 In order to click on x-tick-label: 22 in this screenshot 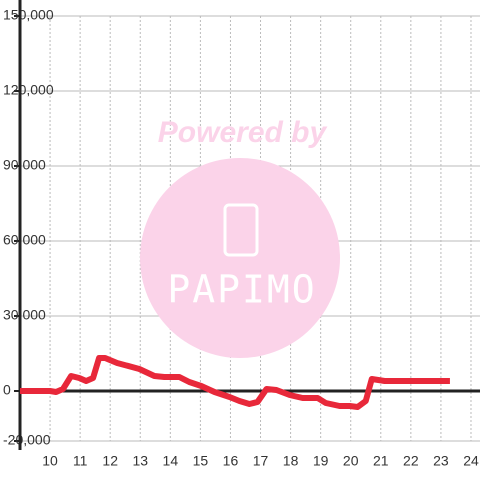, I will do `click(411, 461)`.